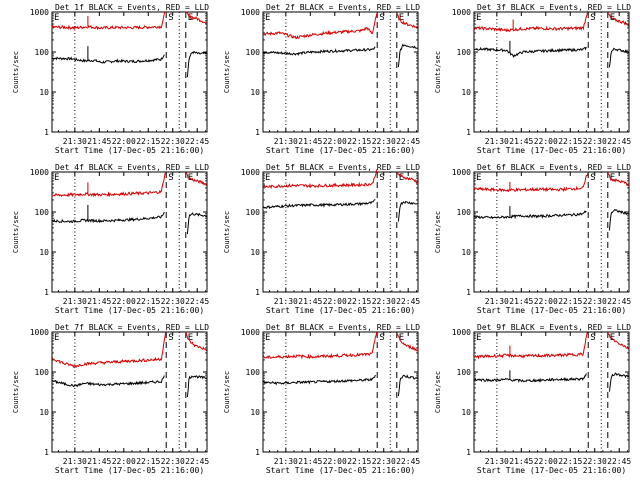  I want to click on panel-title: Det 6f BLACK = Events, RED = LLD, so click(554, 167).